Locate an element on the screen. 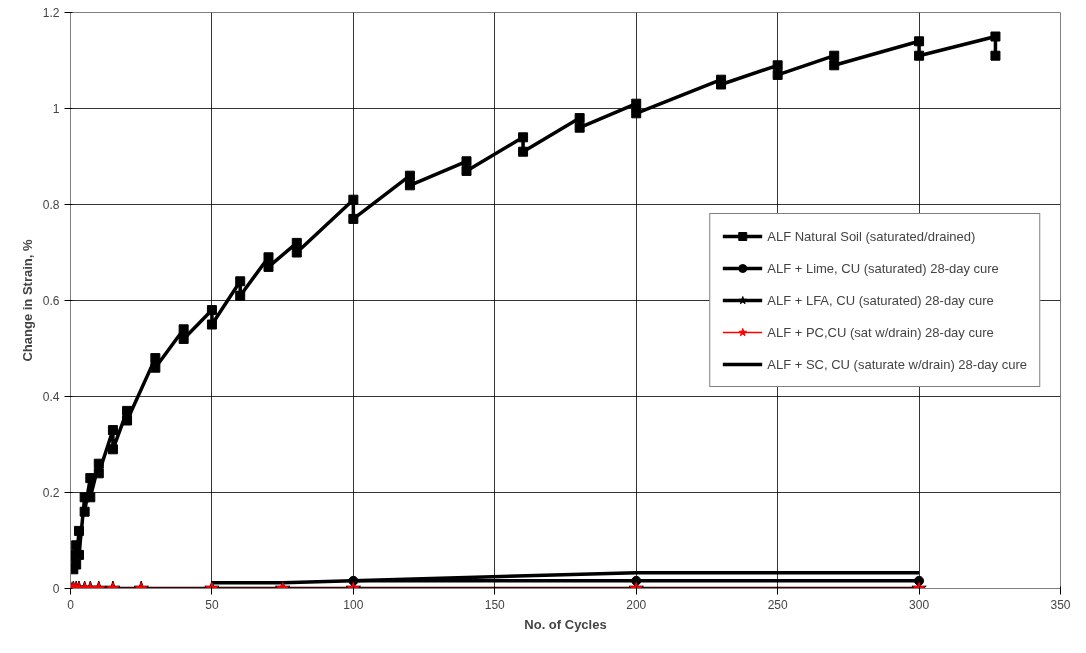  x-tick-label: 150 is located at coordinates (495, 604).